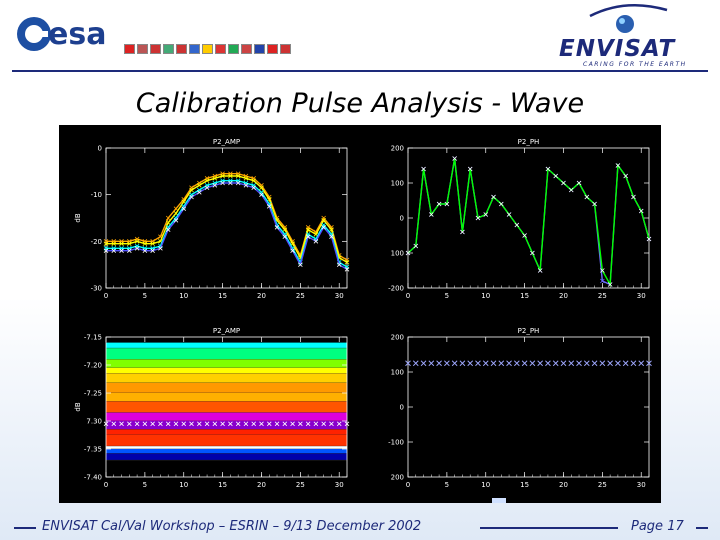 The image size is (720, 540). Describe the element at coordinates (528, 222) in the screenshot. I see `series-line` at that location.